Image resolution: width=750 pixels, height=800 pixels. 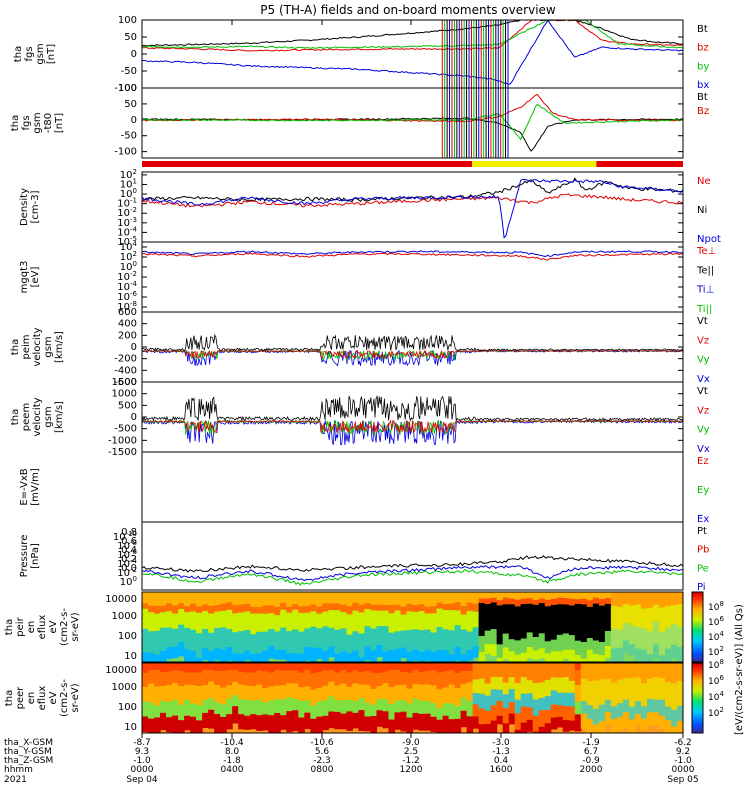 I want to click on y-tick-label: 0.4, so click(x=129, y=550).